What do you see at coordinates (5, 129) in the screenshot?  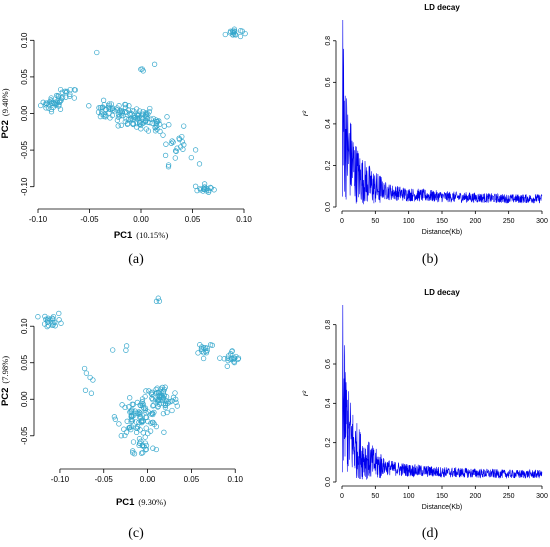 I see `y-axis-label-name: PC2` at bounding box center [5, 129].